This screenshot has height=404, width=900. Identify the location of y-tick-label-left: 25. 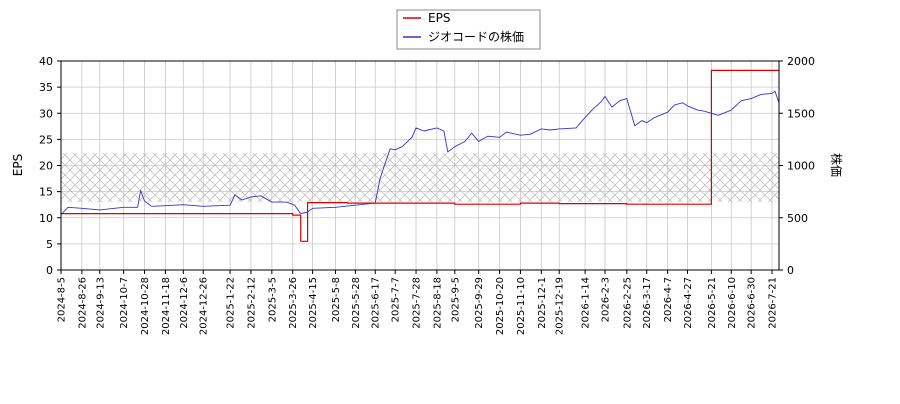
(46, 139).